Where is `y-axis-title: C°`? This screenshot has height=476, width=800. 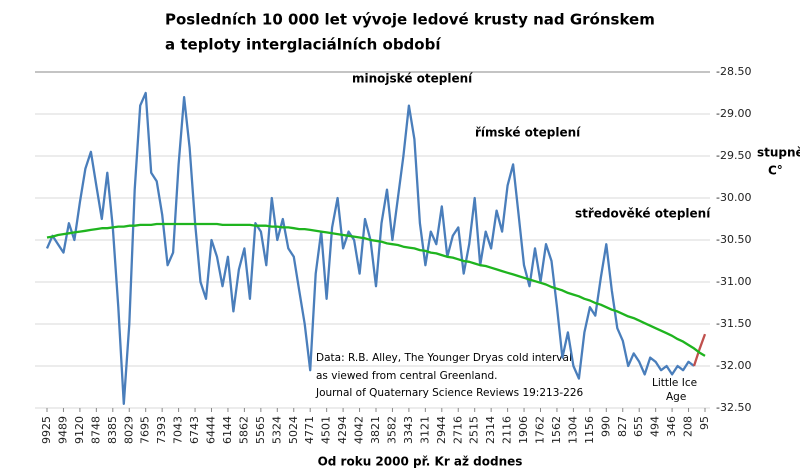
y-axis-title: C° is located at coordinates (775, 171).